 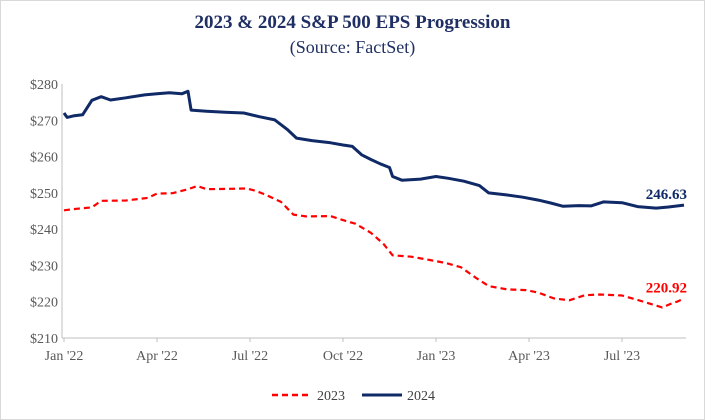 I want to click on end-label-2024: 246.63, so click(x=666, y=195).